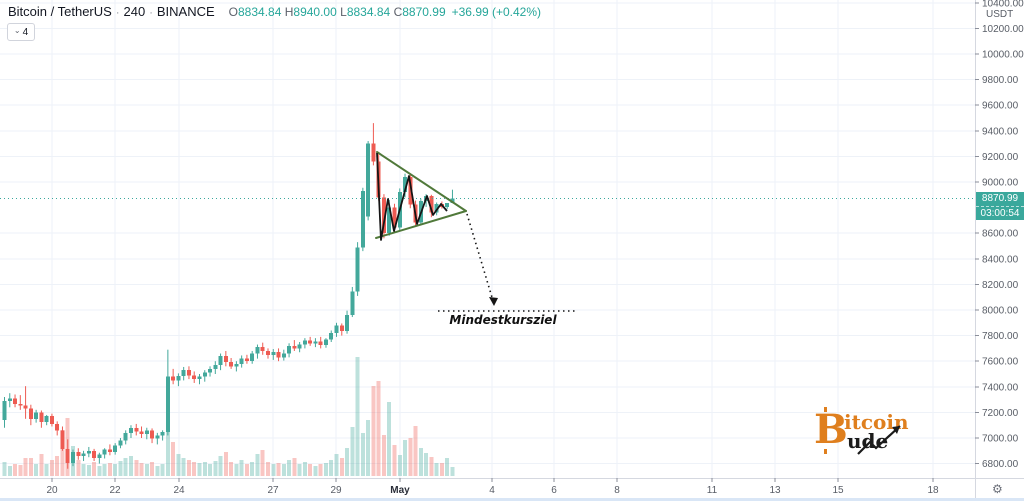  Describe the element at coordinates (999, 14) in the screenshot. I see `currency-label: USDT` at that location.